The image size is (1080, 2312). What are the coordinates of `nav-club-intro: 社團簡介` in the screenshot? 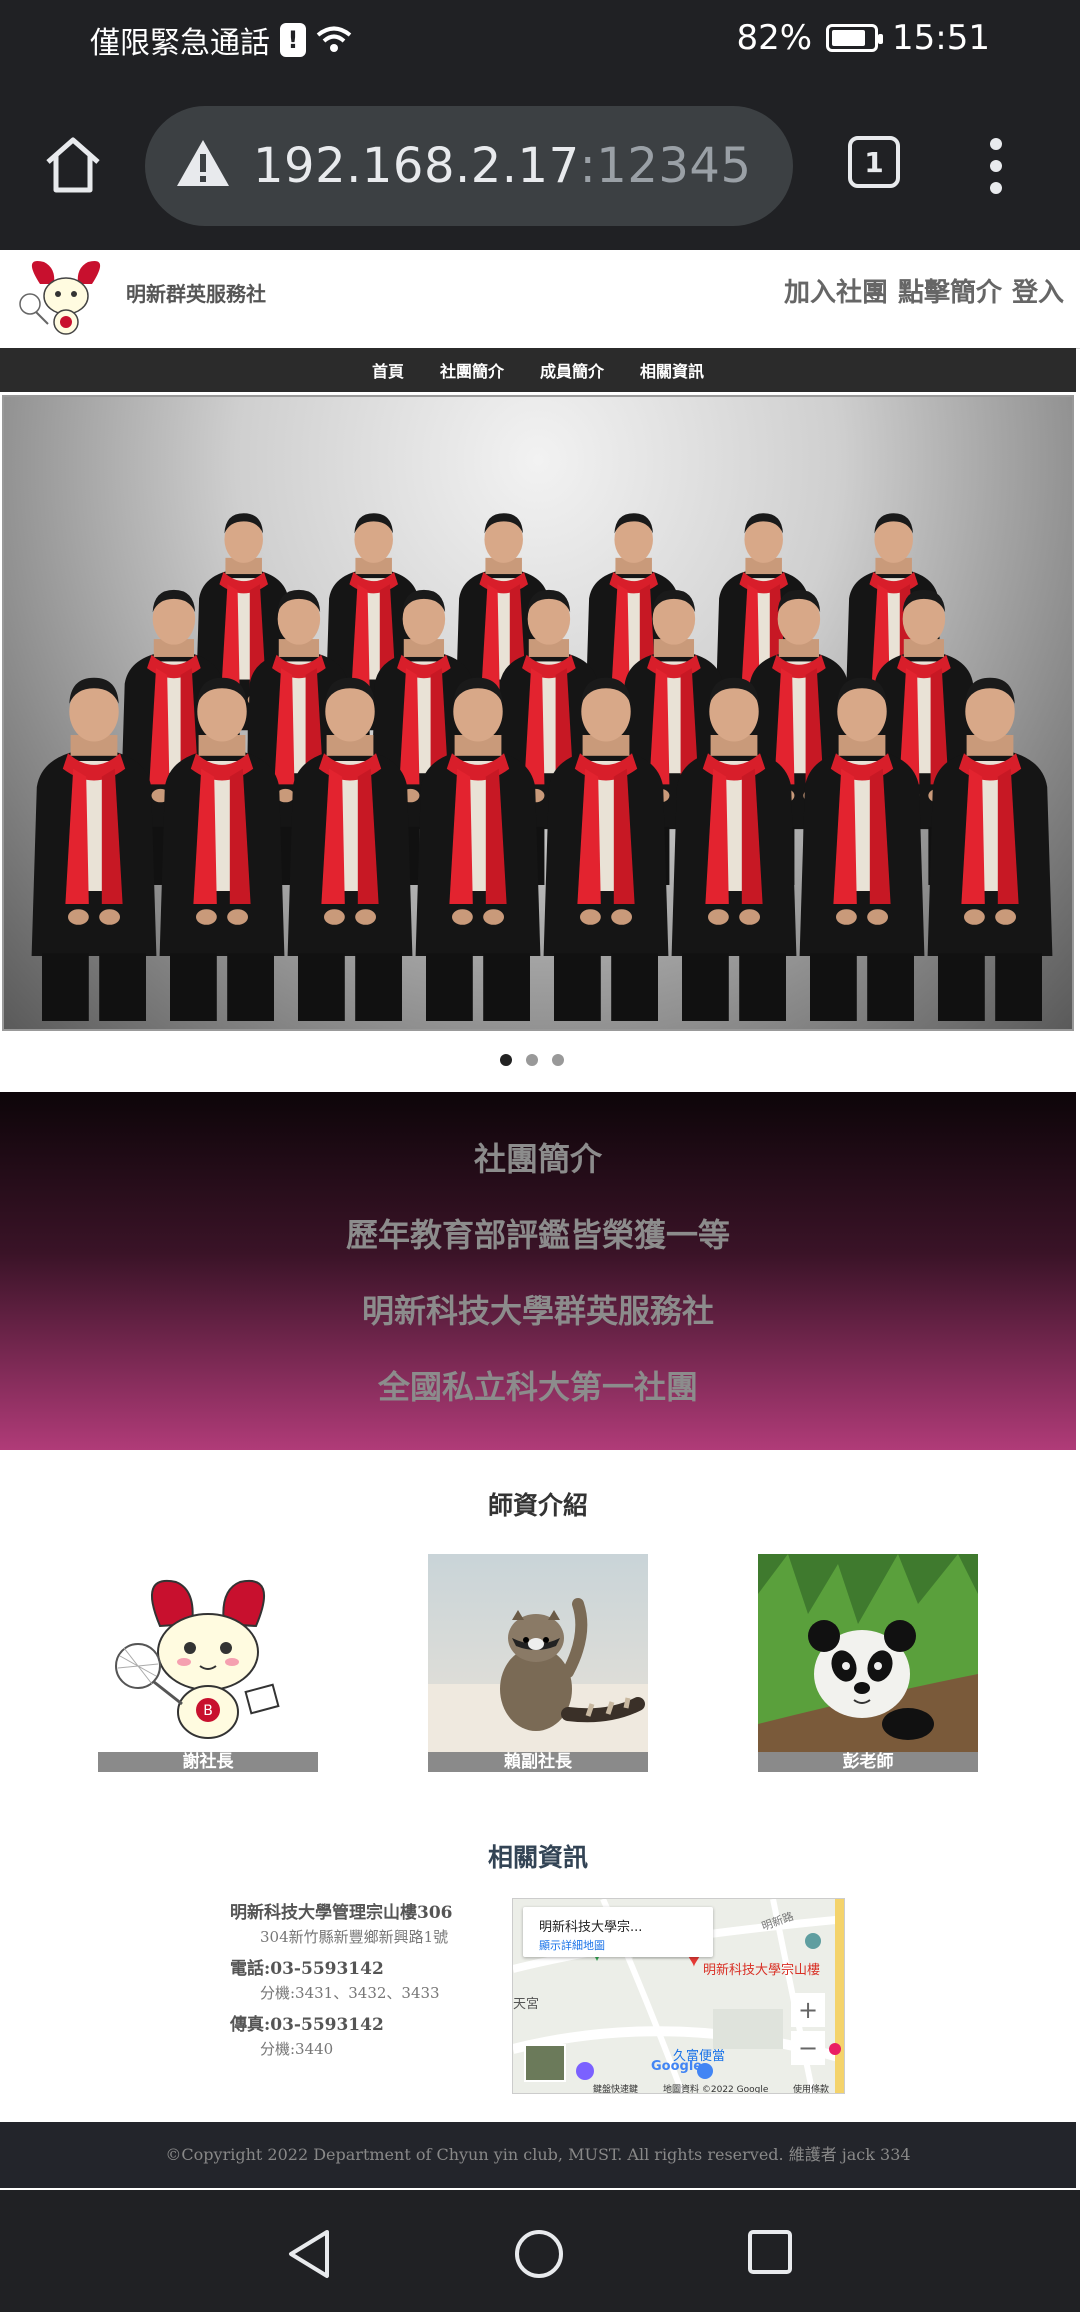 It's located at (471, 371).